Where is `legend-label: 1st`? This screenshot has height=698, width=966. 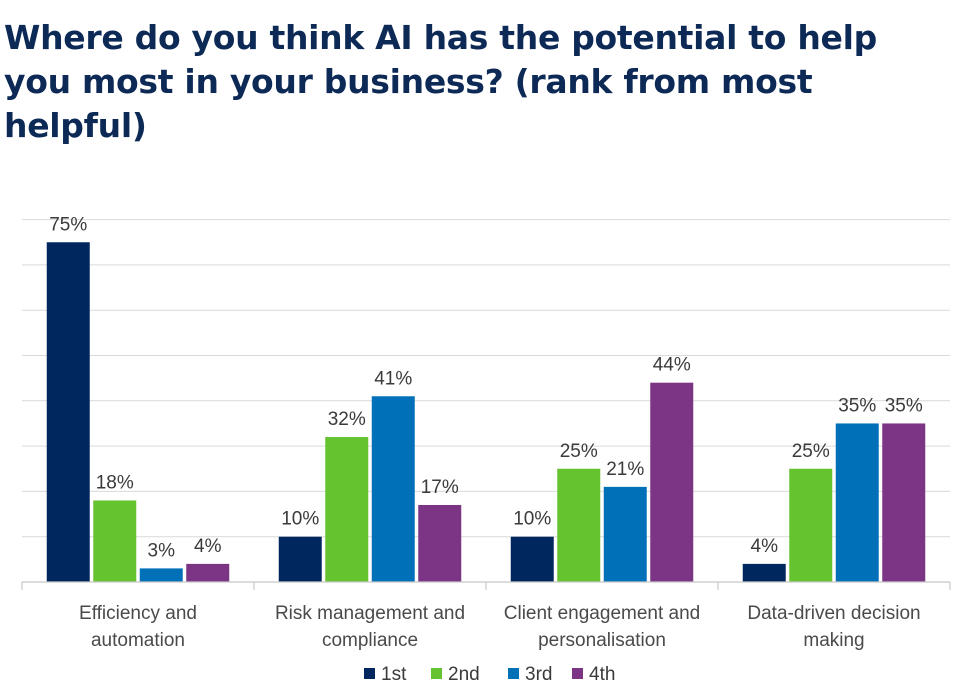 legend-label: 1st is located at coordinates (394, 674).